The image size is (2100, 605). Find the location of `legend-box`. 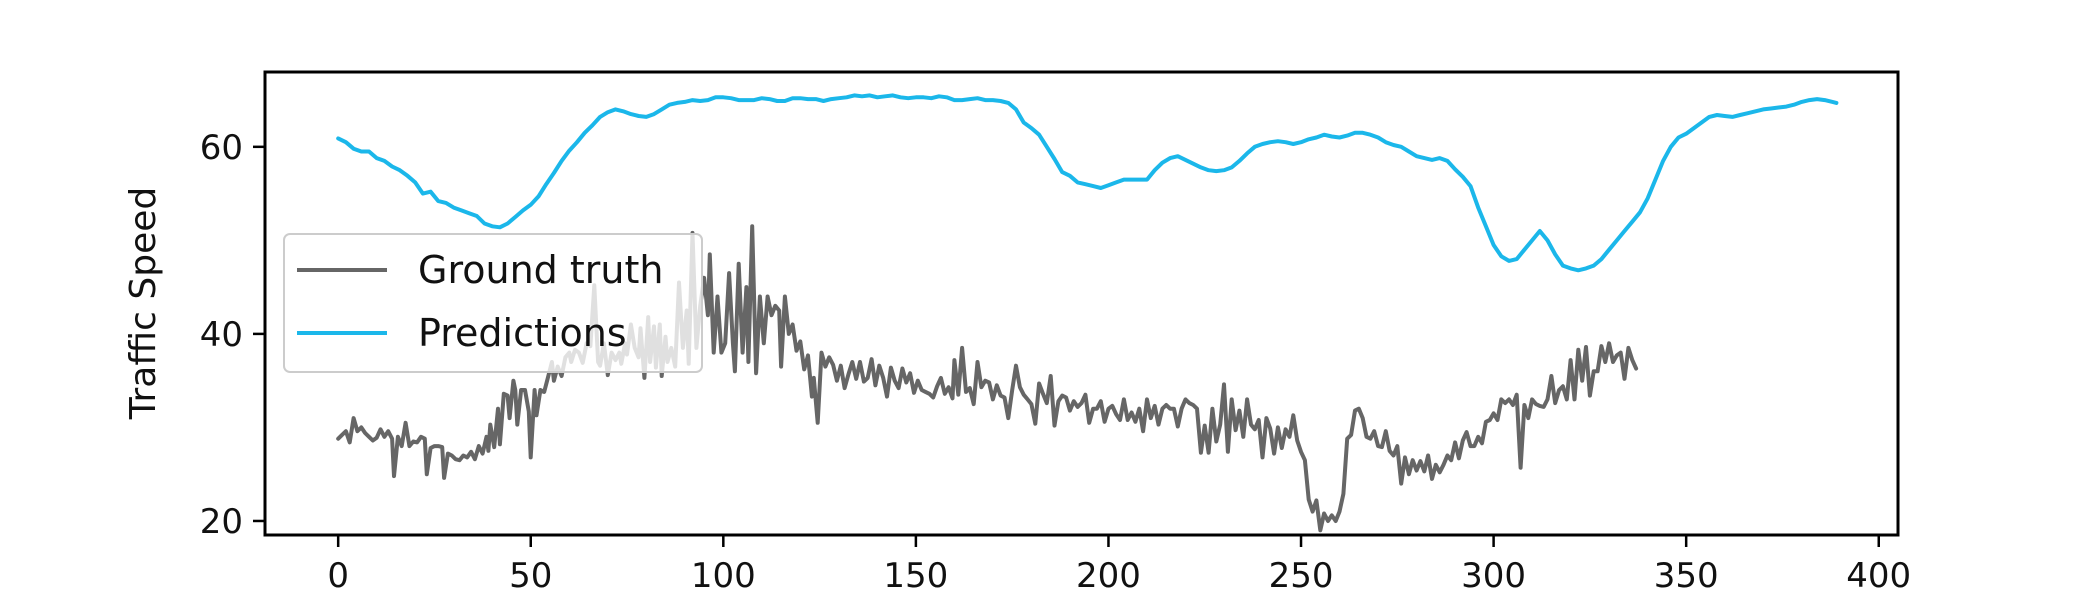

legend-box is located at coordinates (493, 303).